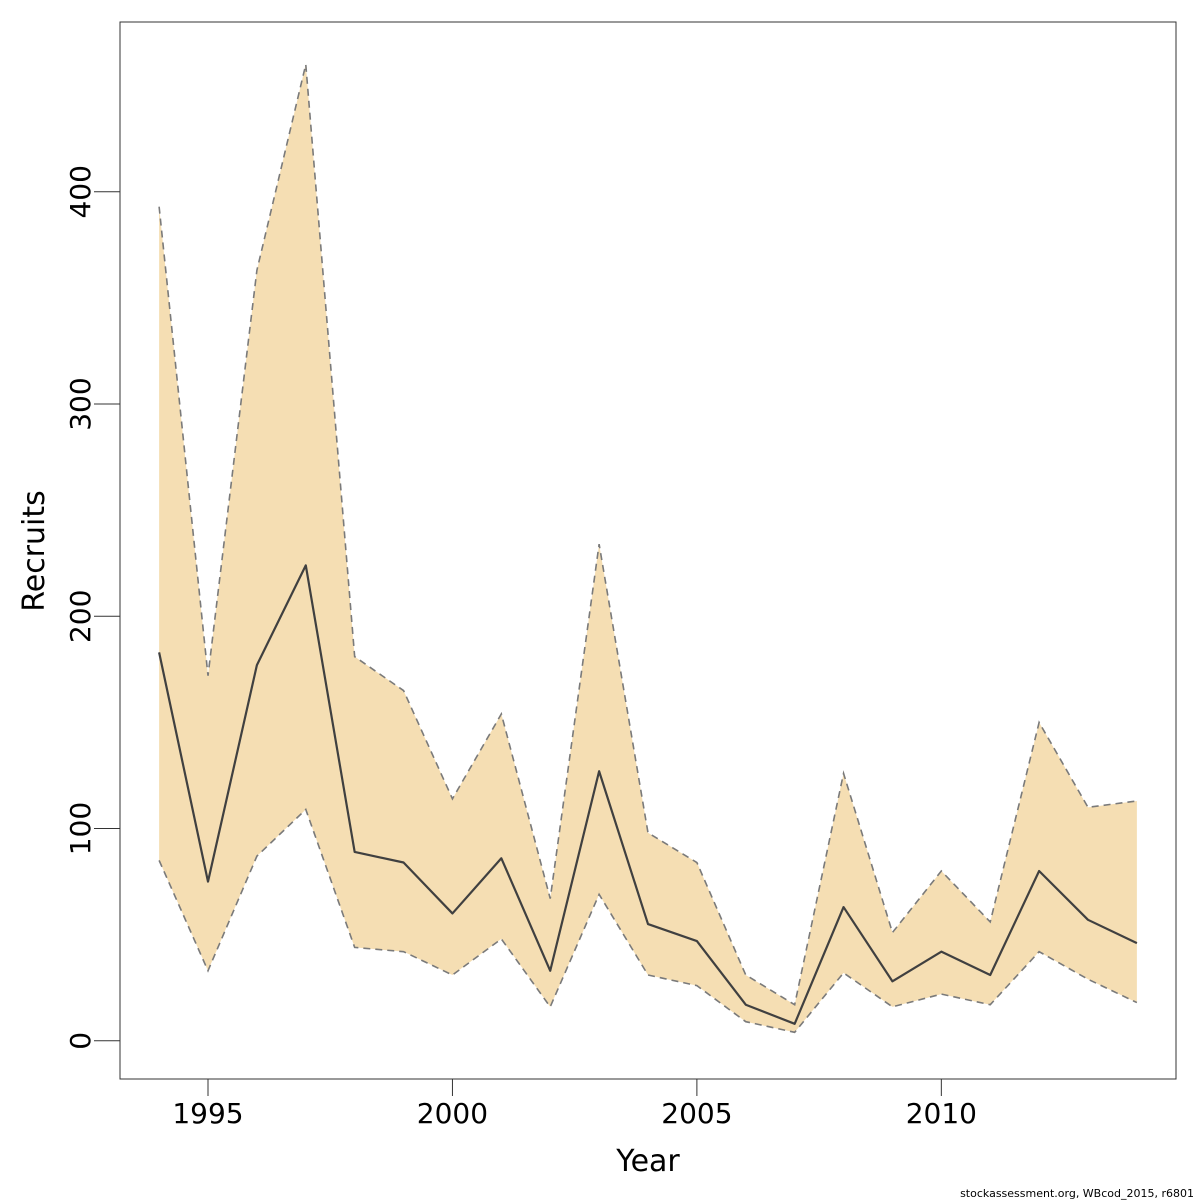  Describe the element at coordinates (80, 191) in the screenshot. I see `y-tick-label: 400` at that location.